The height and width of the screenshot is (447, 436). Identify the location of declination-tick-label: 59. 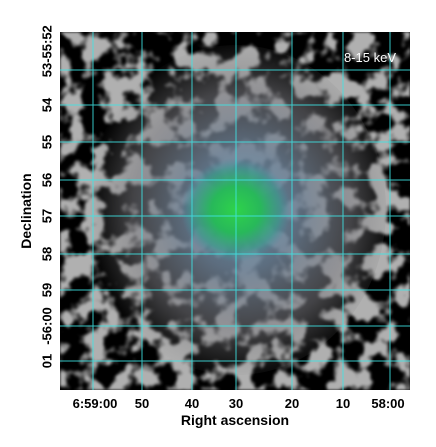
(47, 290).